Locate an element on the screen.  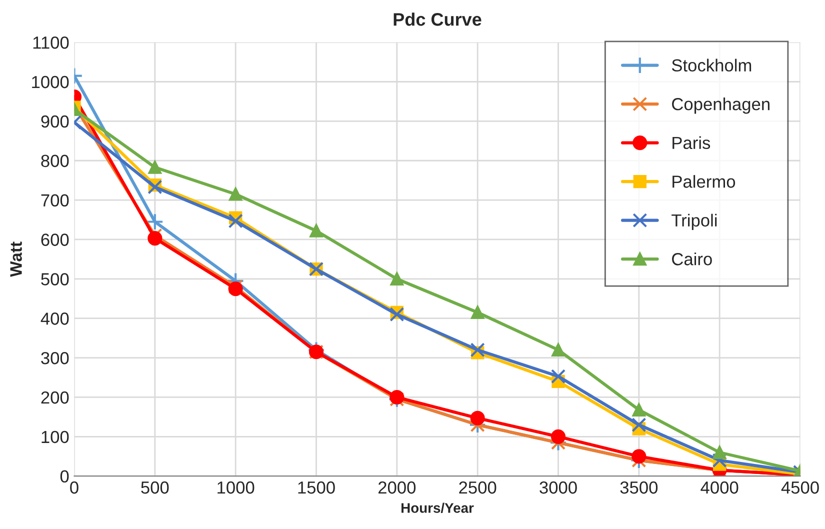
x-tick-label: 1500 is located at coordinates (316, 487).